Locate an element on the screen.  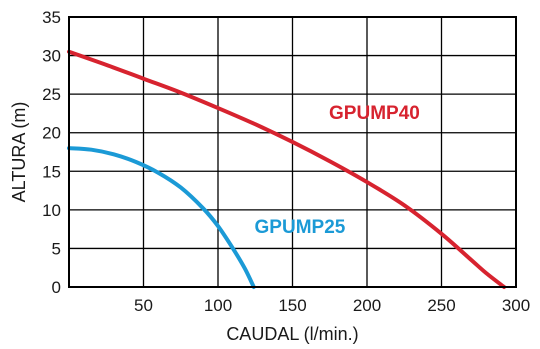
y-tick-label: 15 is located at coordinates (51, 171).